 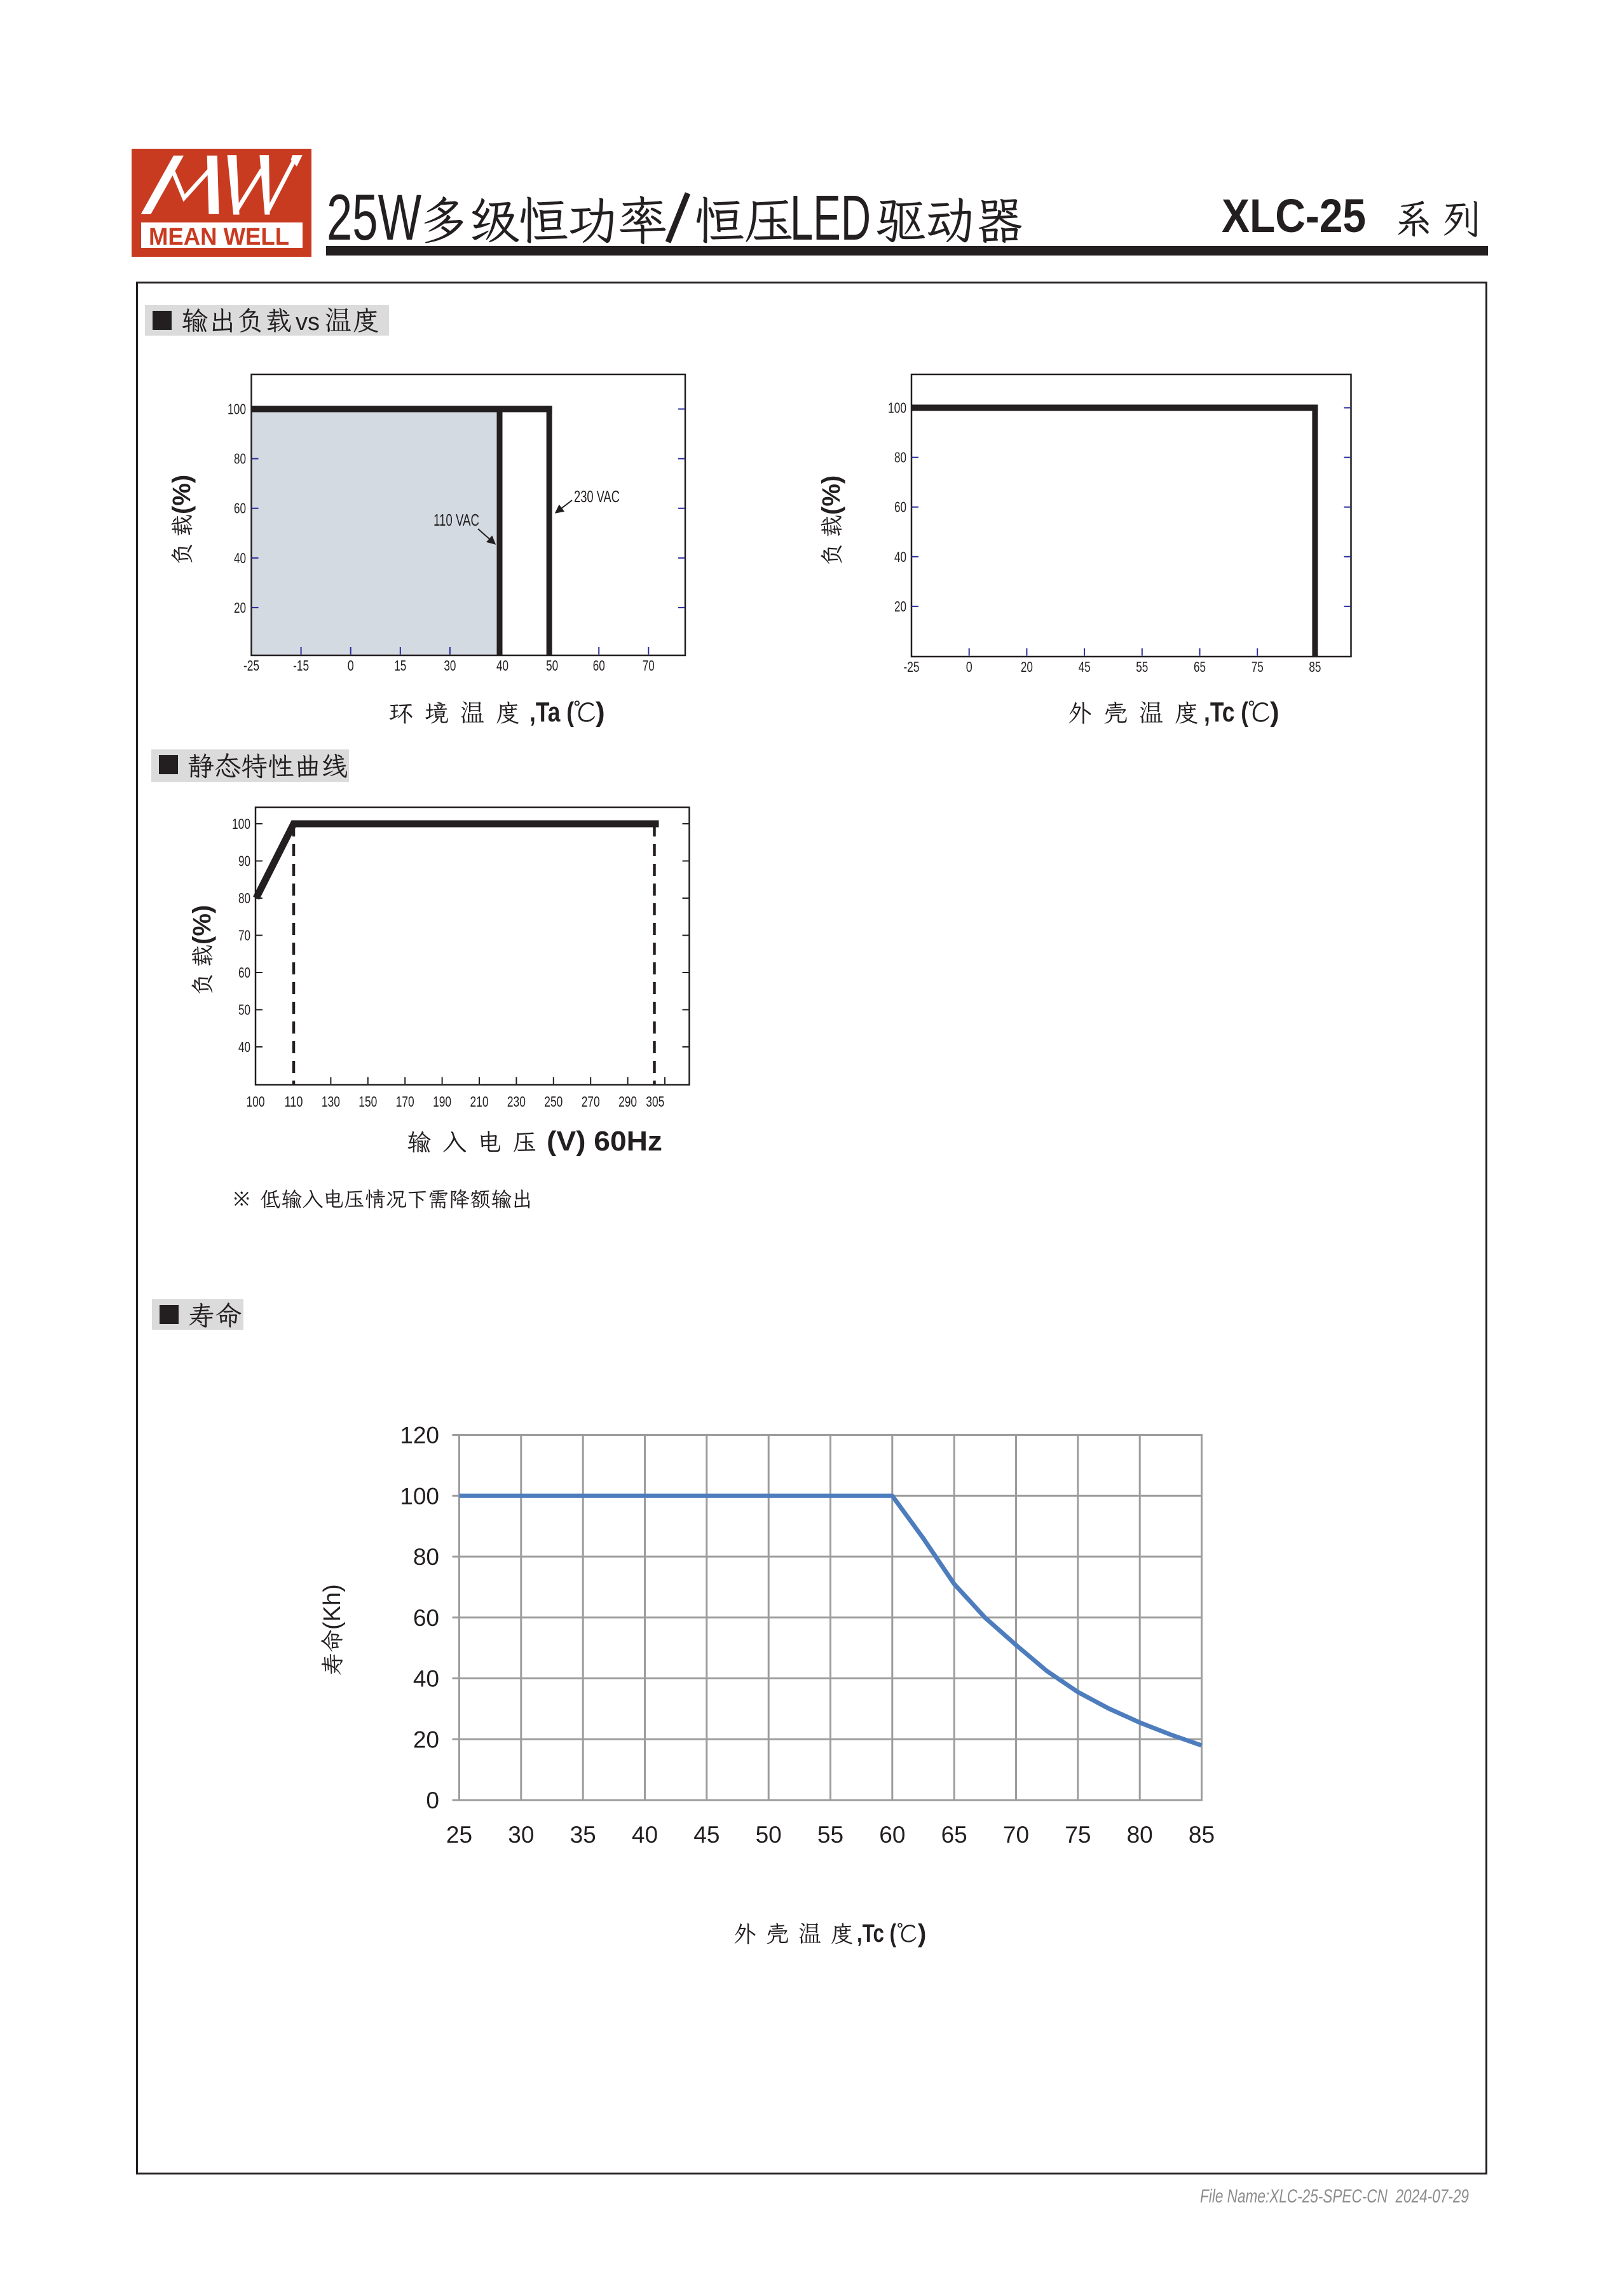 What do you see at coordinates (552, 712) in the screenshot?
I see `svg-text: ,Ta (` at bounding box center [552, 712].